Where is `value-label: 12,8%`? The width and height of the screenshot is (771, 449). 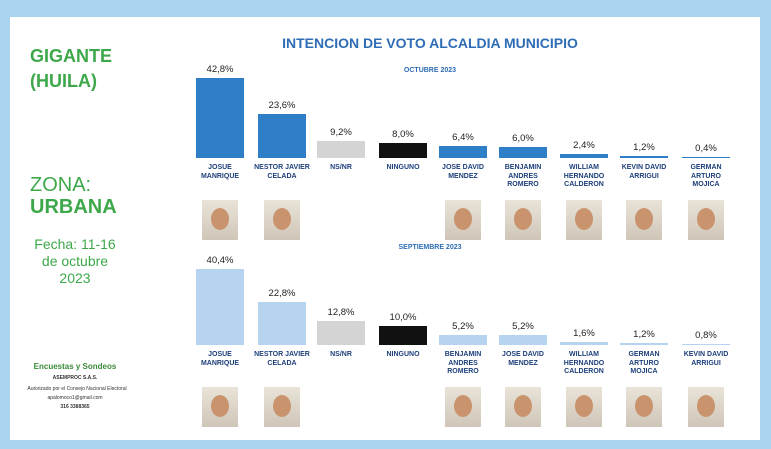
value-label: 12,8% is located at coordinates (341, 313).